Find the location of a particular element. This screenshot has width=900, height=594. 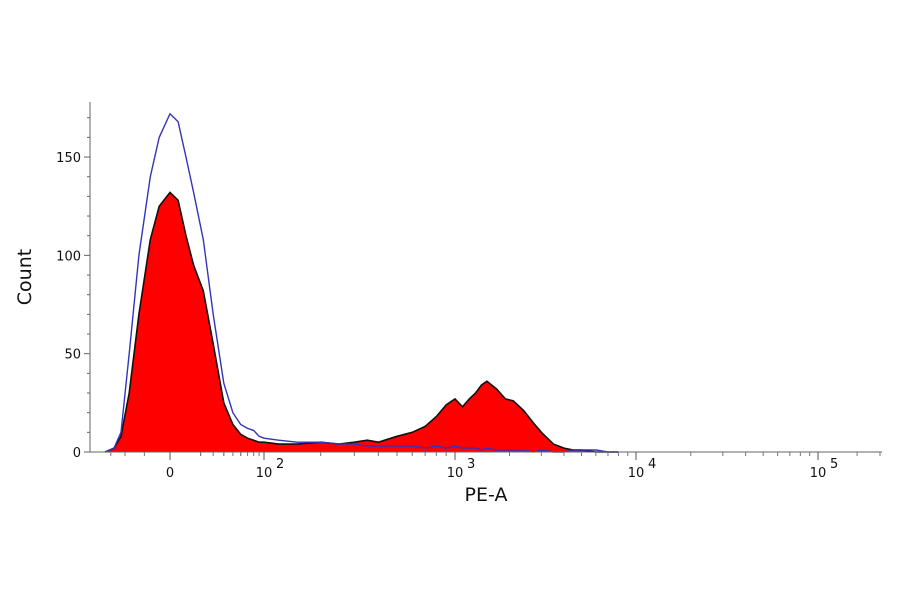

y-tick-label: 0 is located at coordinates (77, 453).